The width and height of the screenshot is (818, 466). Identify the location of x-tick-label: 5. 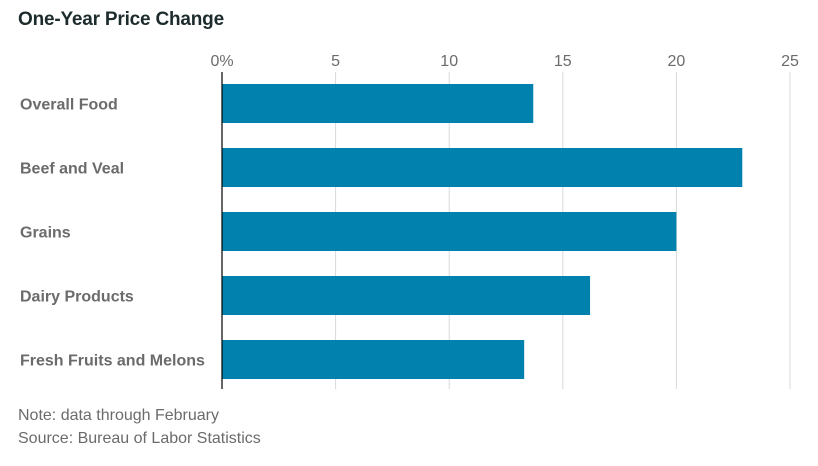
(335, 61).